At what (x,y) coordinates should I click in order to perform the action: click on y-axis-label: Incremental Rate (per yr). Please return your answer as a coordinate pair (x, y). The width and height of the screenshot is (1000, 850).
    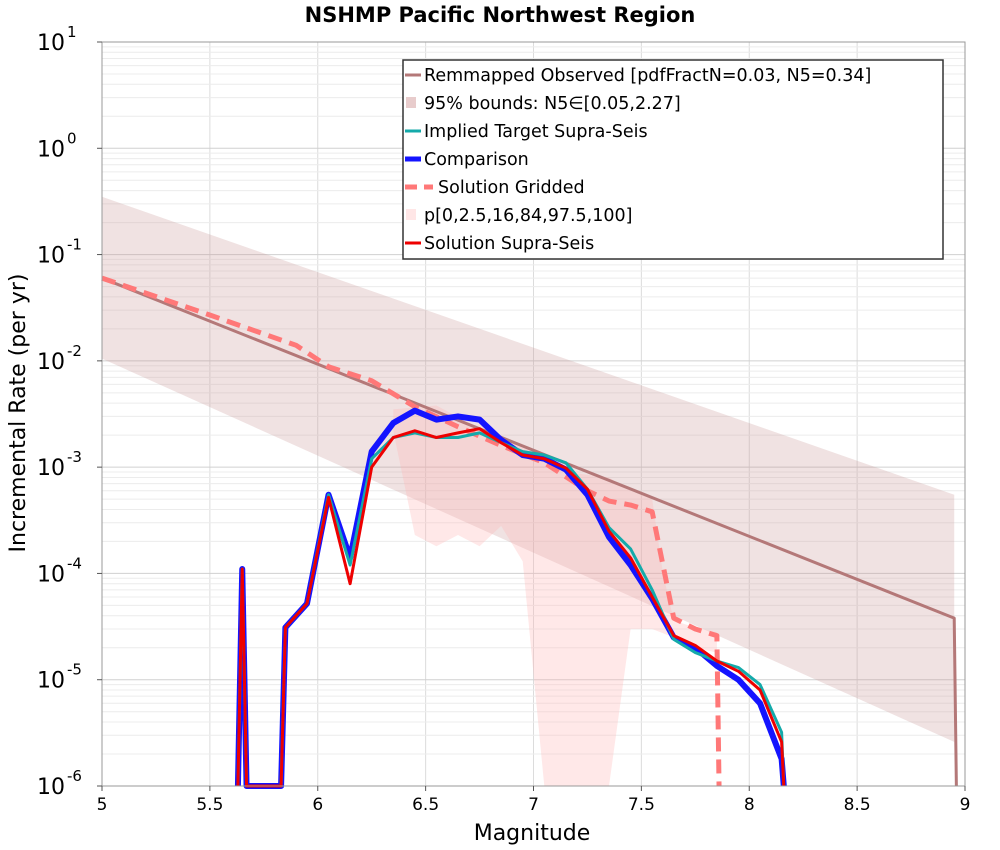
    Looking at the image, I should click on (18, 413).